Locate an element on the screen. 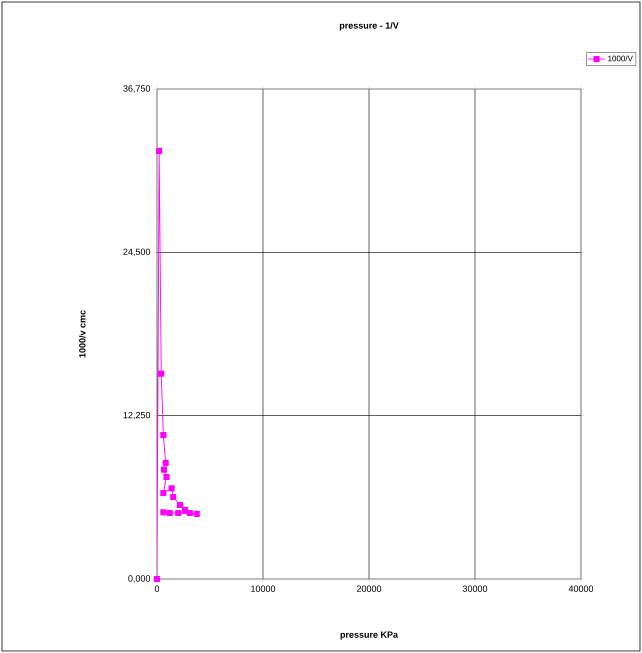  y-tick-label: 24,500 is located at coordinates (136, 252).